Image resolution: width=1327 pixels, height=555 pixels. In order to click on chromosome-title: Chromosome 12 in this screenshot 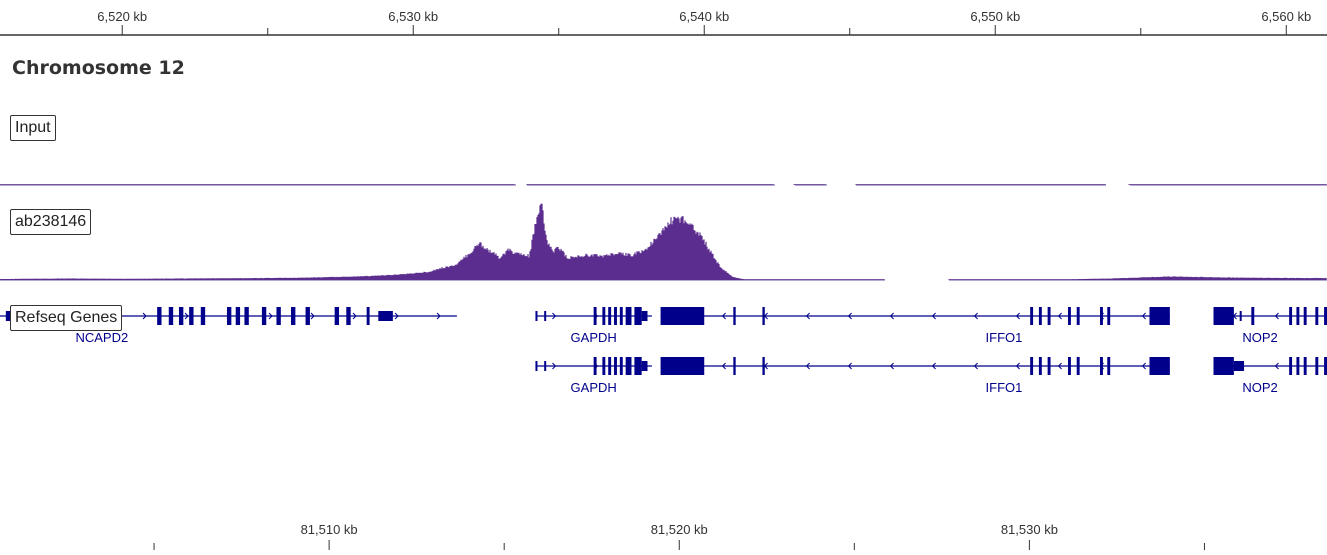, I will do `click(98, 68)`.